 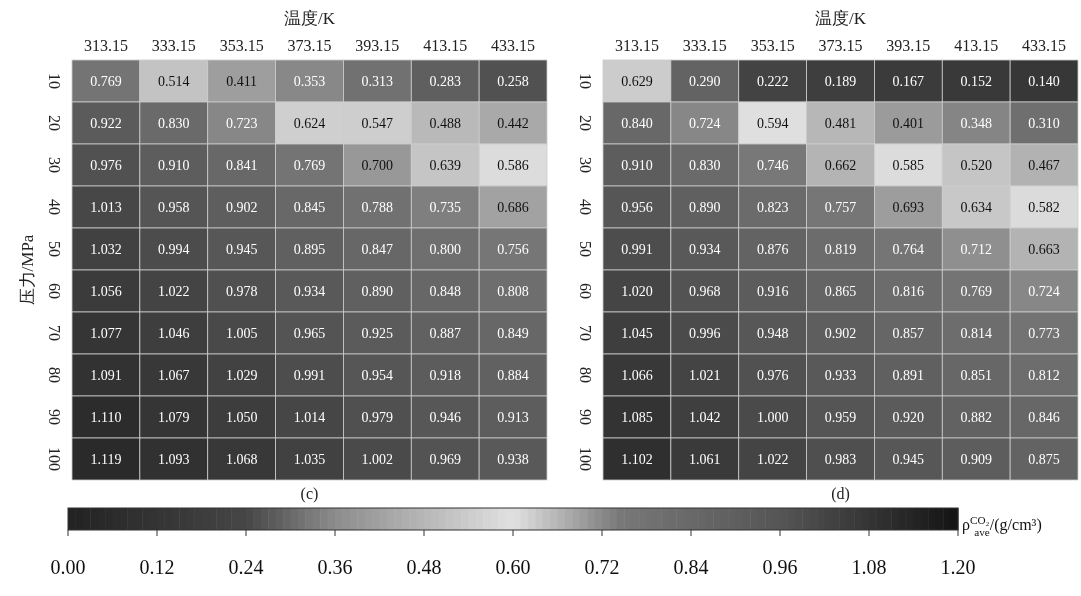 I want to click on data-label: 0.841, so click(x=241, y=165).